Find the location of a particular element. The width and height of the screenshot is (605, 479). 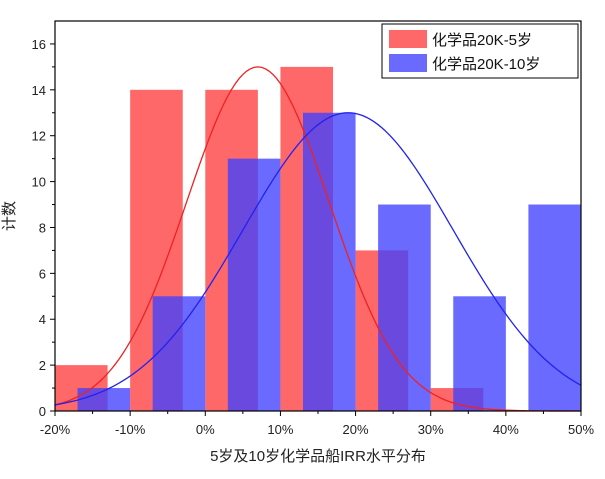

legend-label-10yr: 化学品20K-10岁 is located at coordinates (486, 64).